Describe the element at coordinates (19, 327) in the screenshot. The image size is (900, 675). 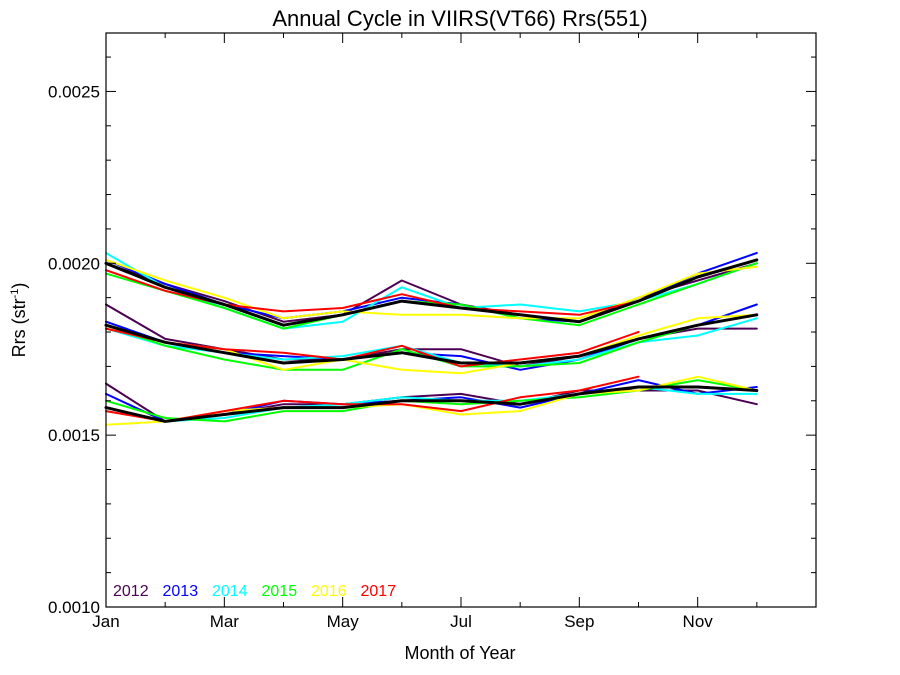
I see `y-axis-label-base: Rrs (str` at that location.